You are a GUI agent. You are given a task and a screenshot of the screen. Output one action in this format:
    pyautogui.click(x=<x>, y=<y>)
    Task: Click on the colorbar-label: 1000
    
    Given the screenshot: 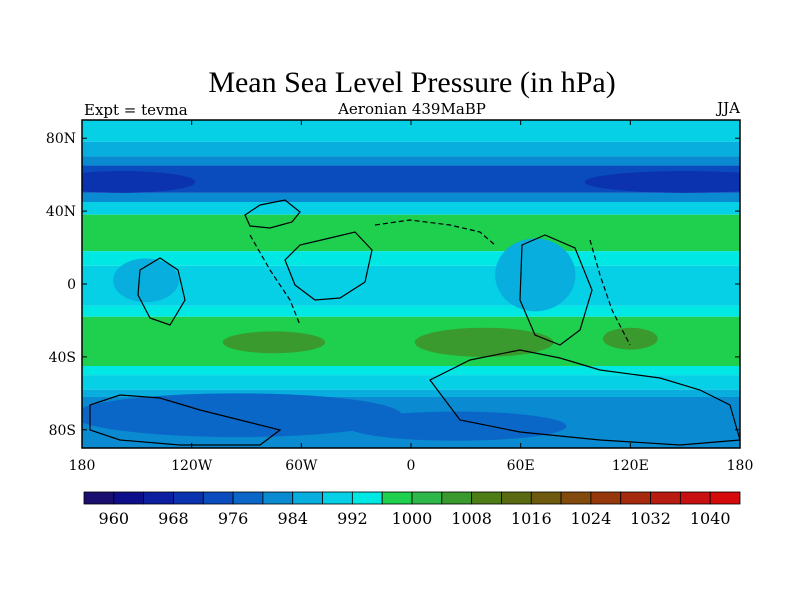 What is the action you would take?
    pyautogui.click(x=412, y=518)
    